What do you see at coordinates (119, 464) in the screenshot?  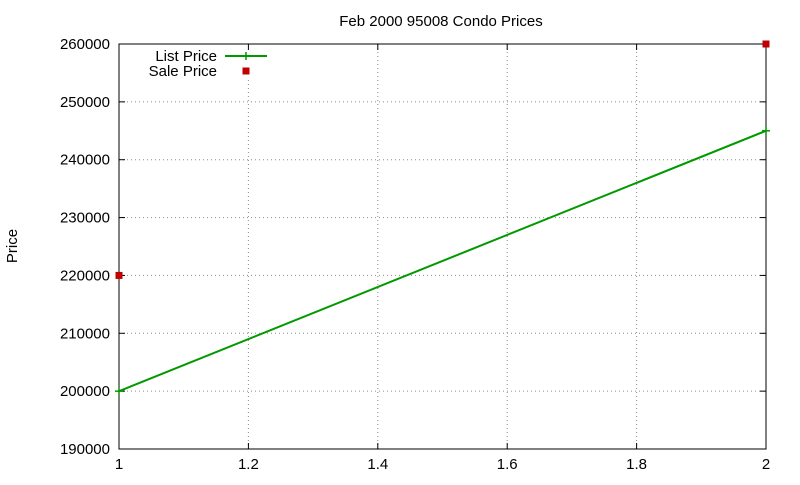 I see `x-tick-label: 1` at bounding box center [119, 464].